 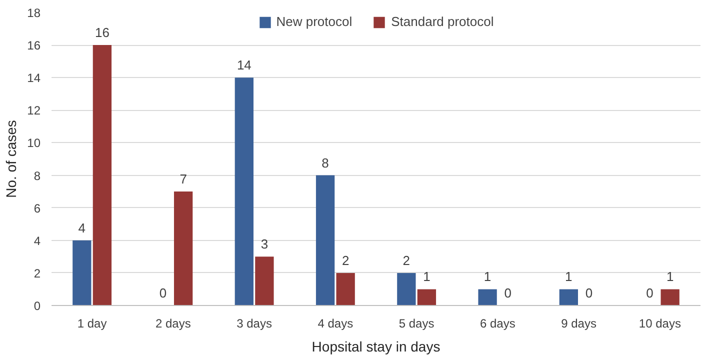 I want to click on data-label: 16, so click(x=102, y=32).